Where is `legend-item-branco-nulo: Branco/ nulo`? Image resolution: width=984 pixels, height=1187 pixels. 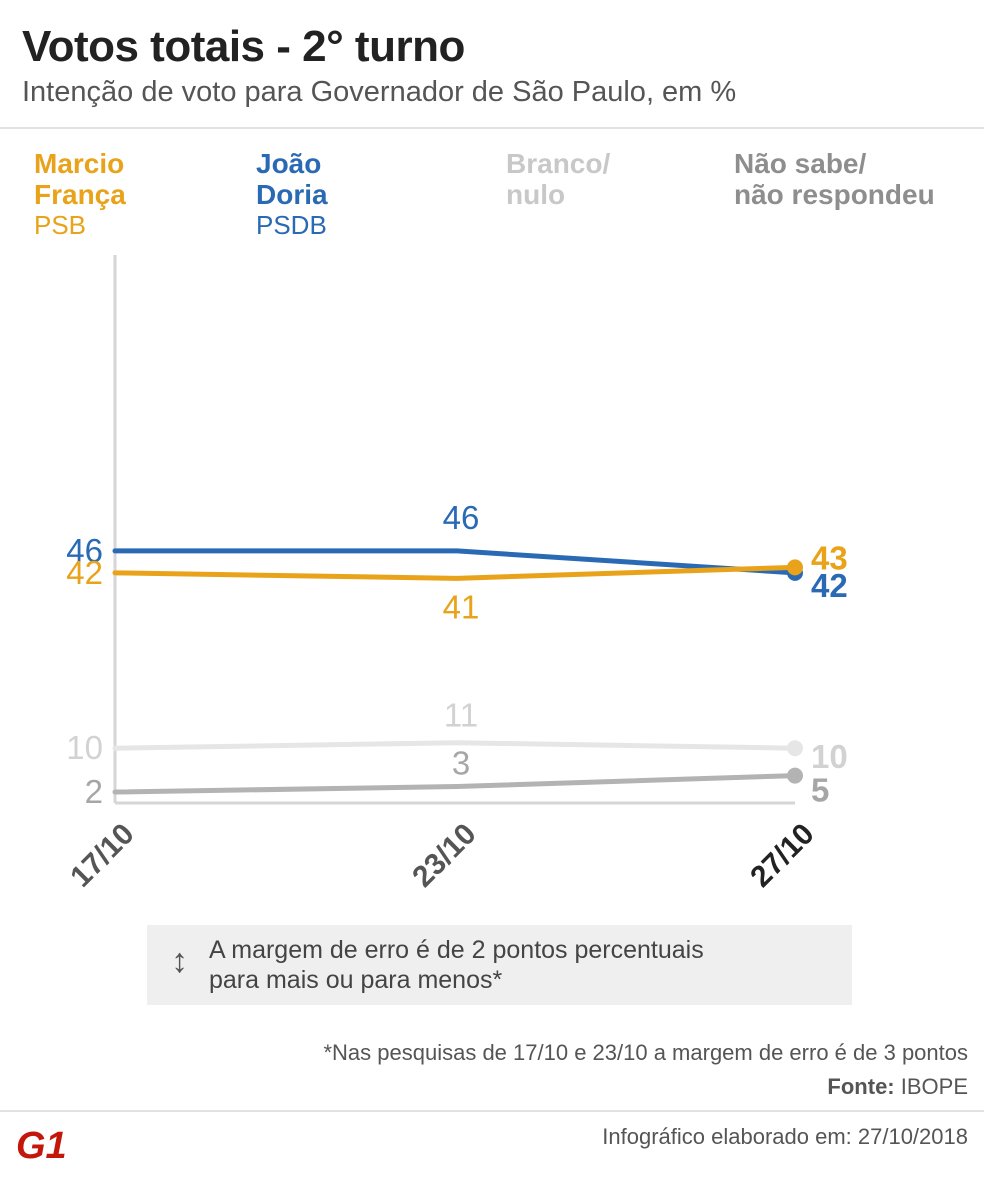 legend-item-branco-nulo: Branco/ nulo is located at coordinates (558, 179).